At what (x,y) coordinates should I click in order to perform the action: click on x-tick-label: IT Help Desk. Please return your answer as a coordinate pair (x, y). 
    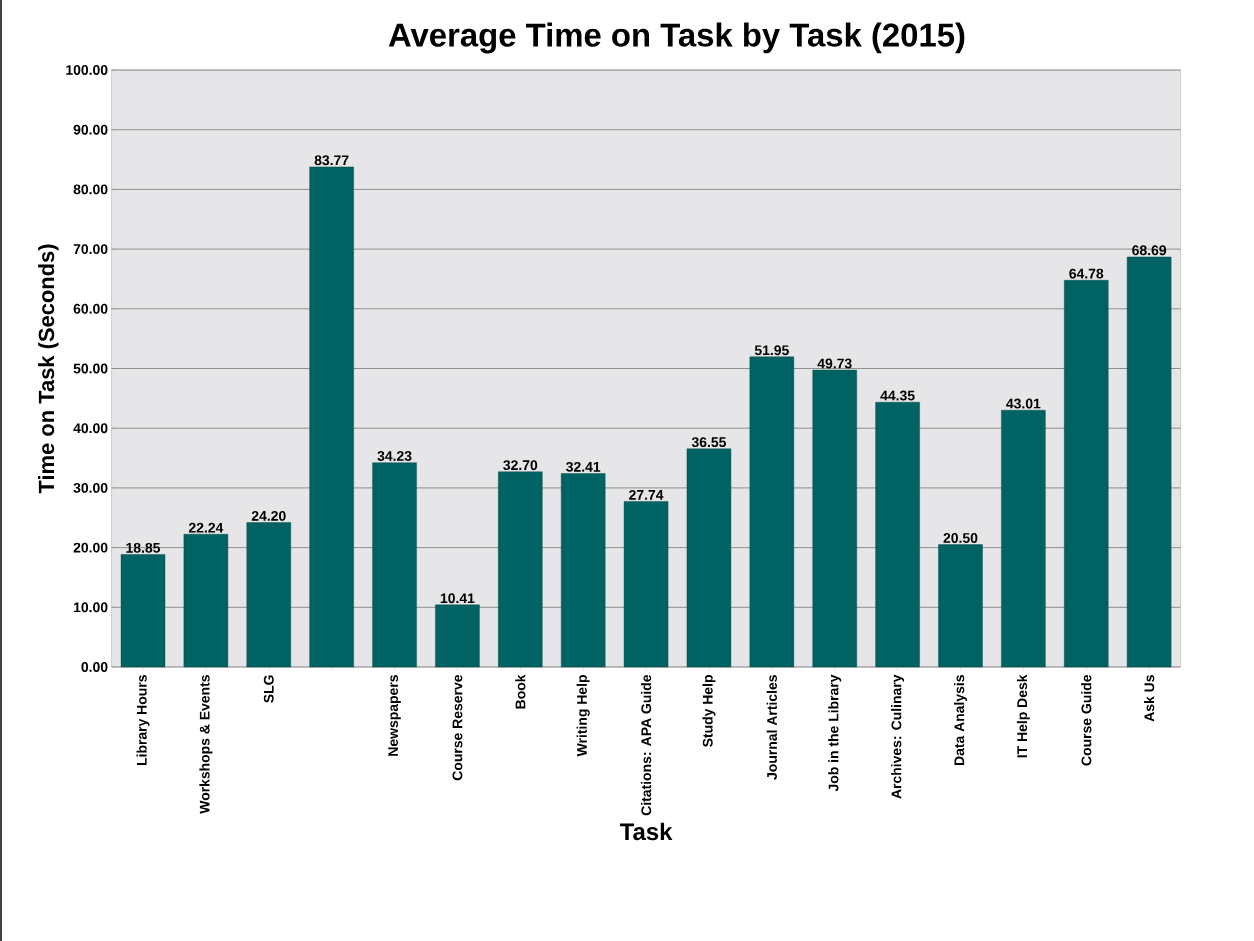
    Looking at the image, I should click on (1023, 716).